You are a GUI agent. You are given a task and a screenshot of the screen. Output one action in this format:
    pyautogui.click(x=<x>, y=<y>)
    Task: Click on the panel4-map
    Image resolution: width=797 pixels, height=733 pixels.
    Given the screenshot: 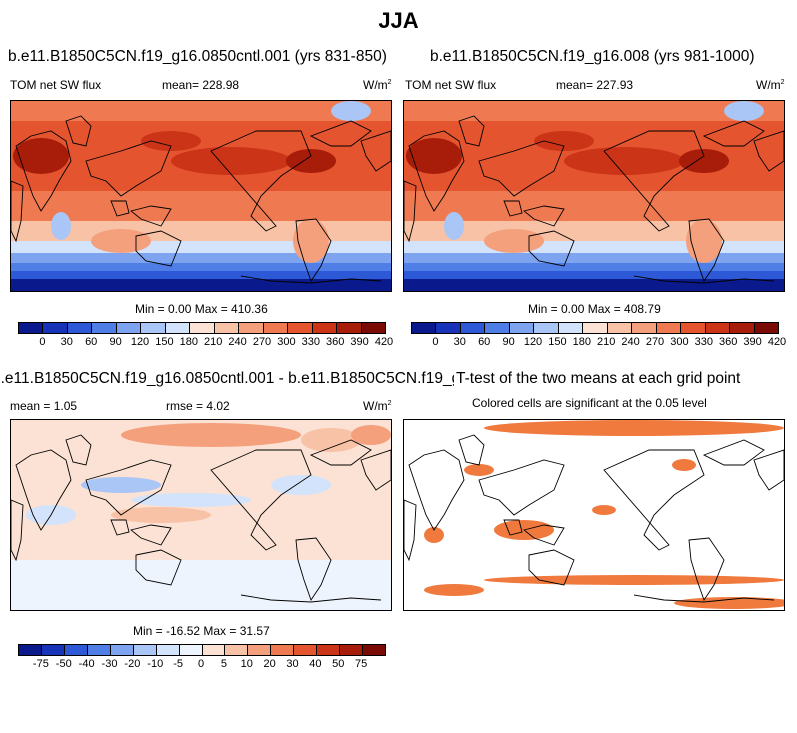 What is the action you would take?
    pyautogui.click(x=594, y=515)
    